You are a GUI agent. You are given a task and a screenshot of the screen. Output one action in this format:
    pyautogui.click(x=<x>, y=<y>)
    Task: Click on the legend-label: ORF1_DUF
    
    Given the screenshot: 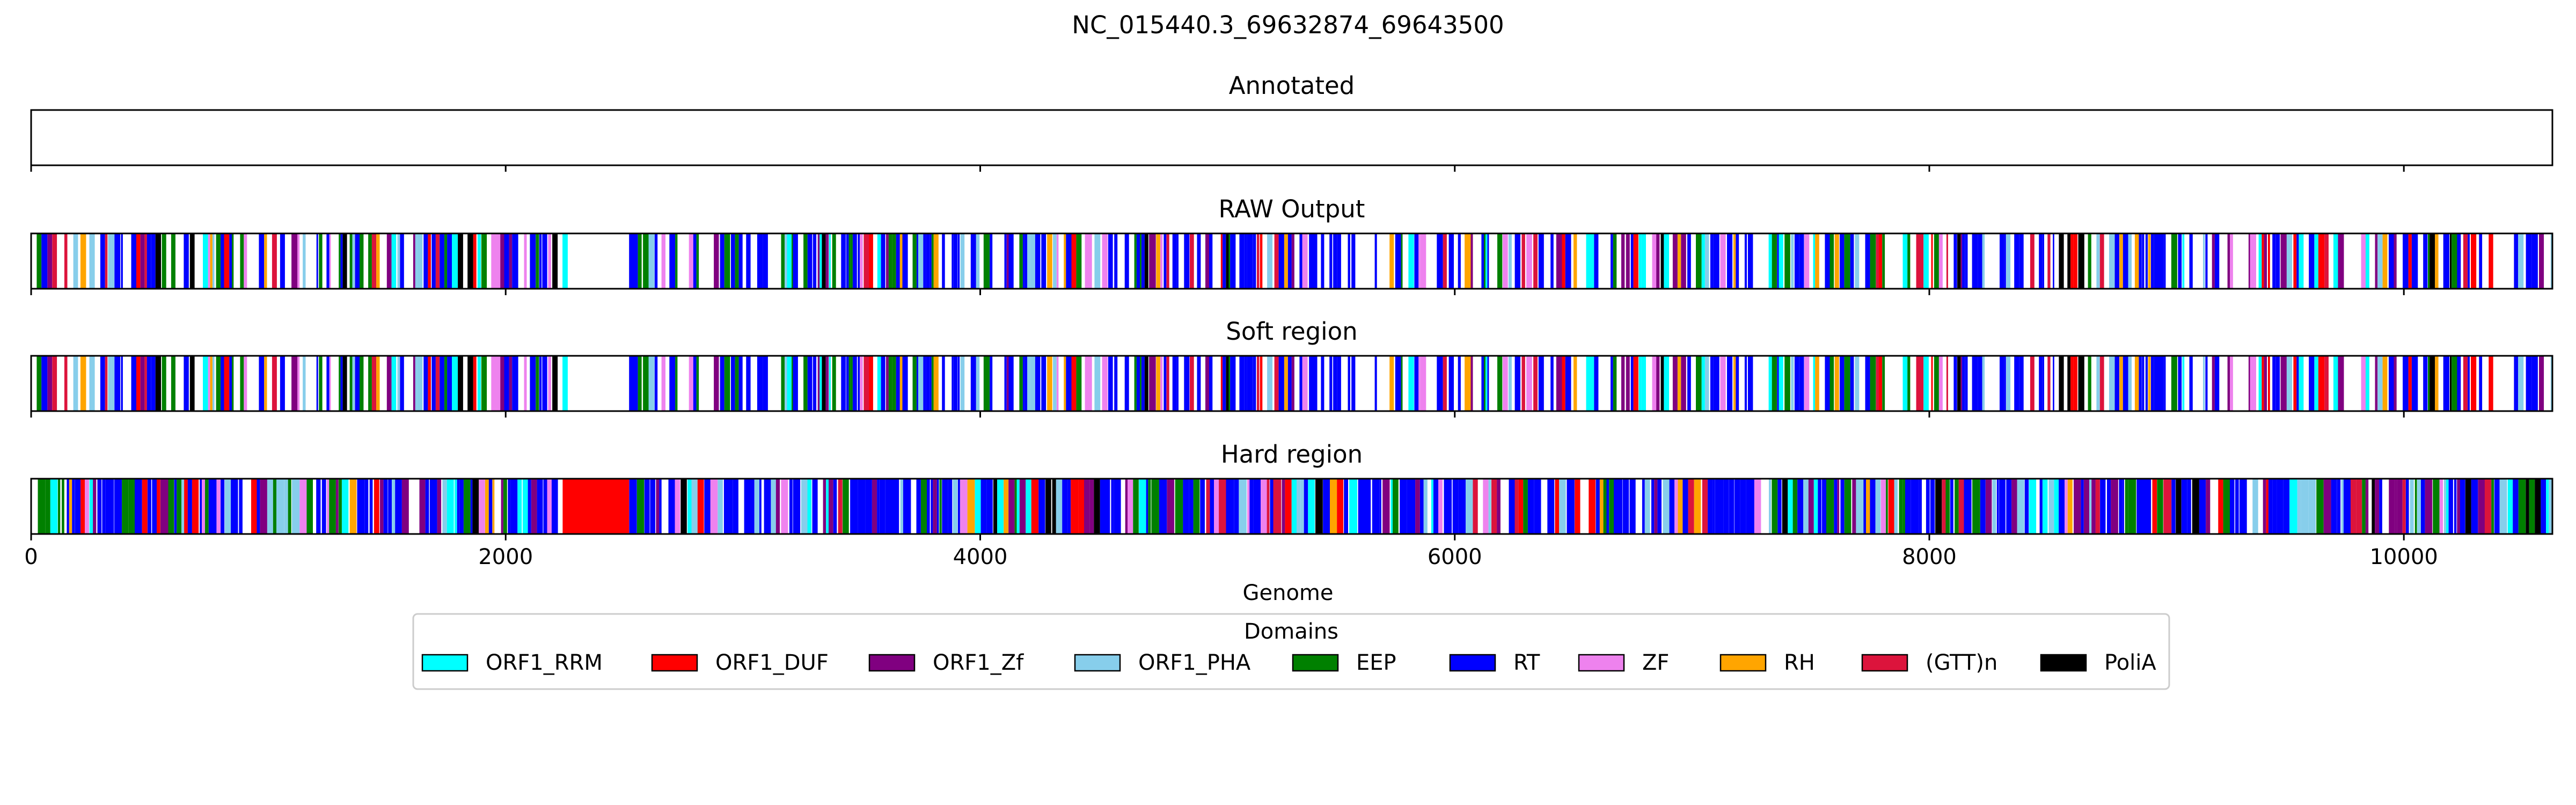 What is the action you would take?
    pyautogui.click(x=772, y=662)
    